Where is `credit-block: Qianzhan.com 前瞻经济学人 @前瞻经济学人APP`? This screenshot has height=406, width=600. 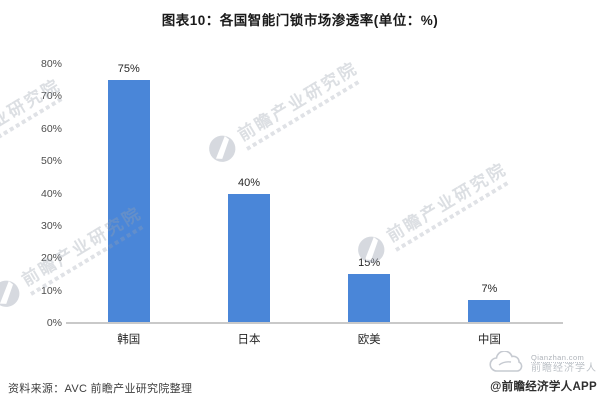 credit-block: Qianzhan.com 前瞻经济学人 @前瞻经济学人APP is located at coordinates (542, 372).